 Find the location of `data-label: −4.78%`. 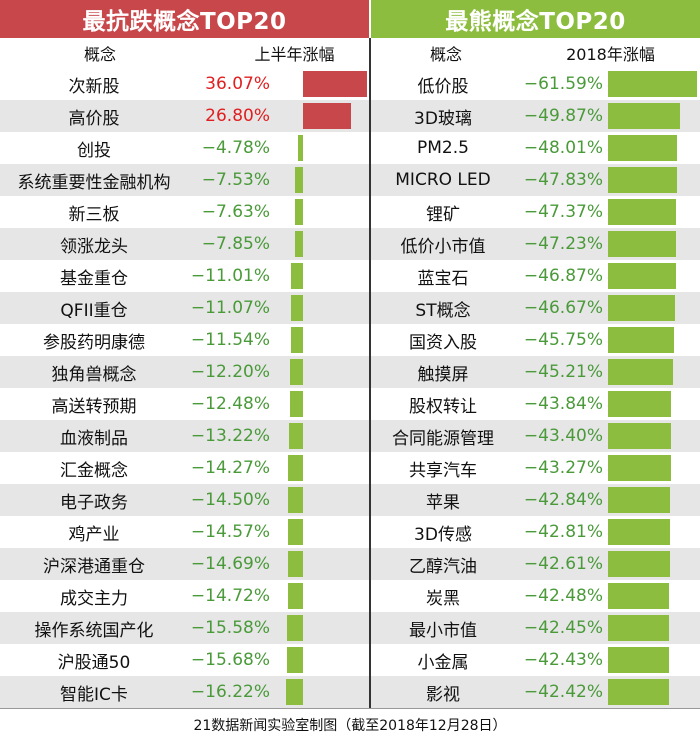

data-label: −4.78% is located at coordinates (235, 148).